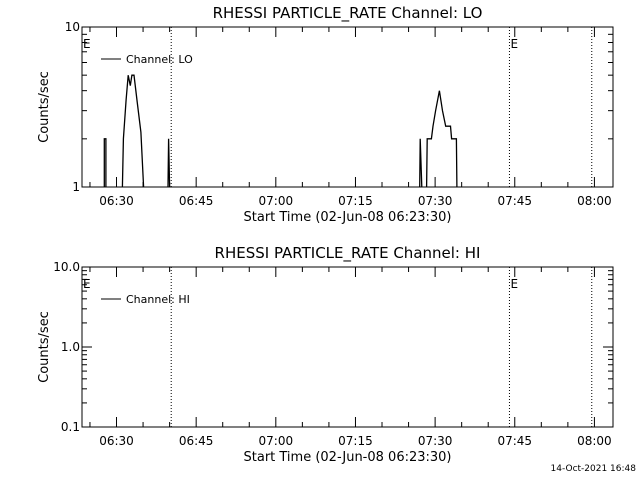 Image resolution: width=640 pixels, height=480 pixels. I want to click on hi-chart-title: RHESSI PARTICLE_RATE Channel: HI, so click(348, 253).